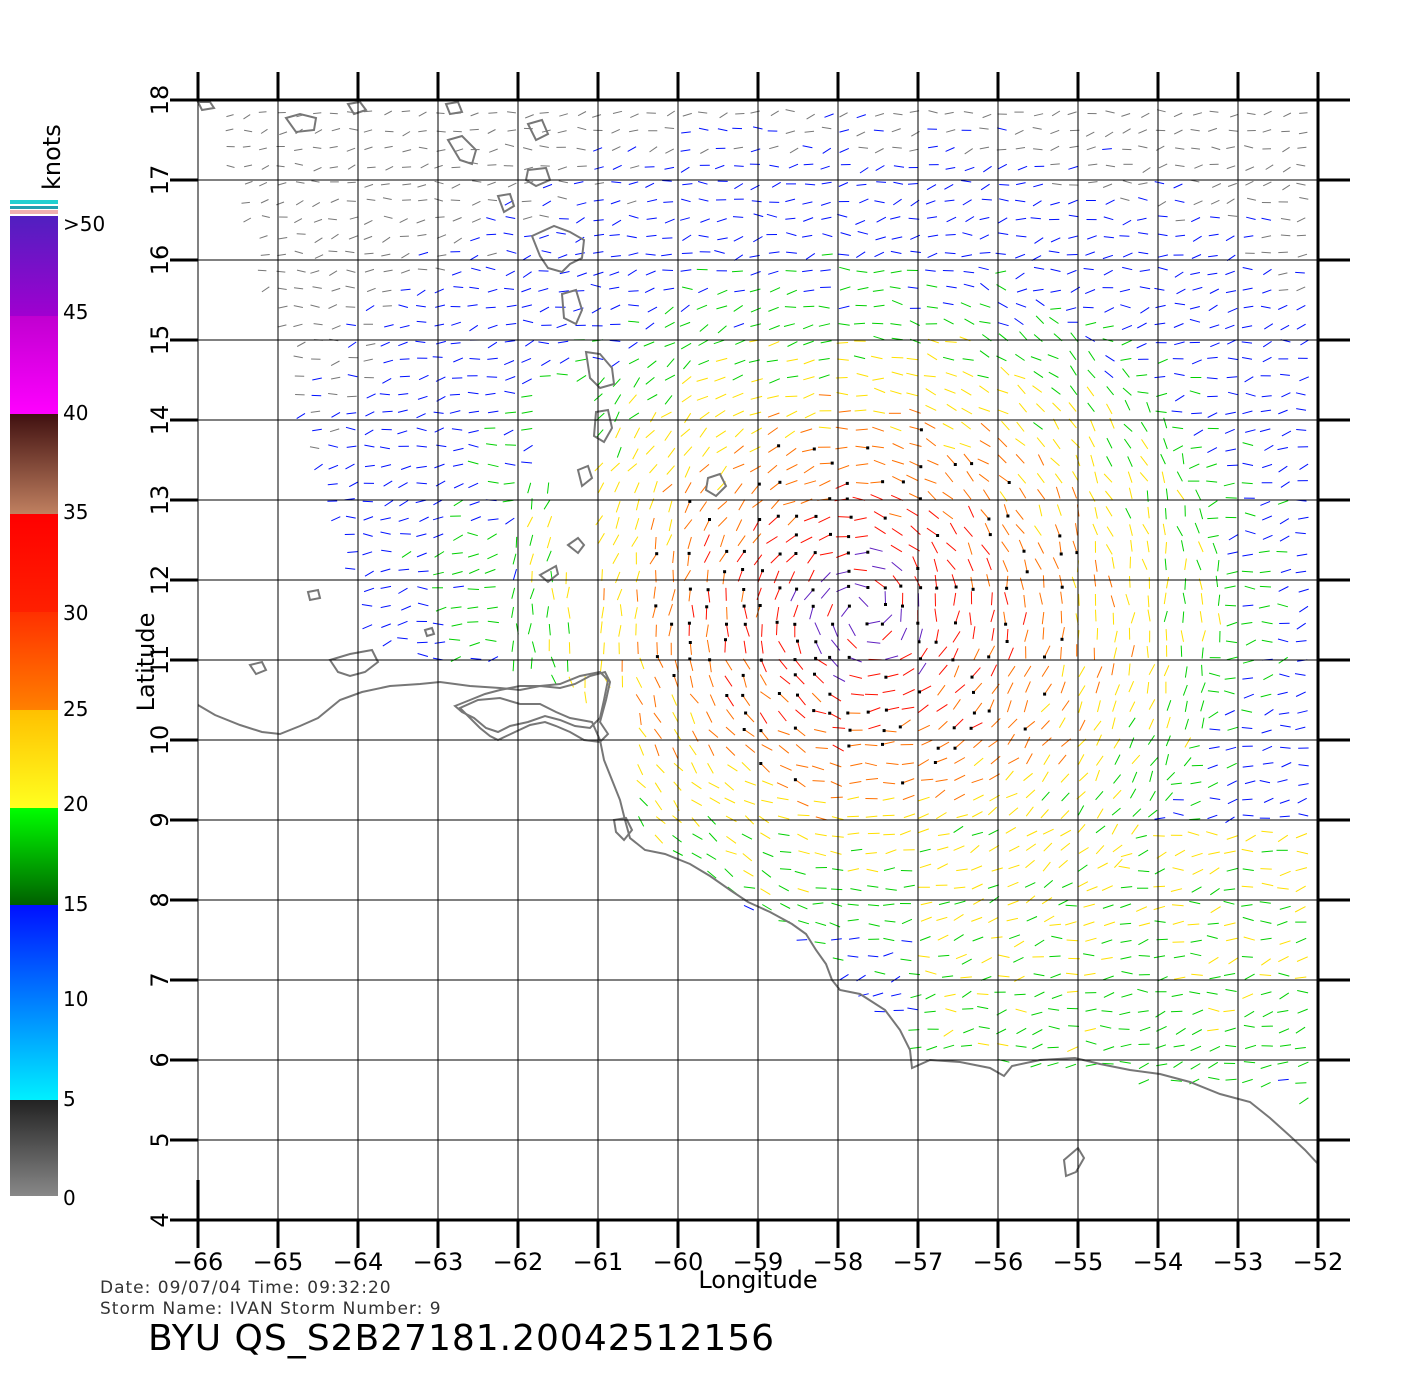 The height and width of the screenshot is (1400, 1420). What do you see at coordinates (160, 420) in the screenshot?
I see `y-tick-label: 14` at bounding box center [160, 420].